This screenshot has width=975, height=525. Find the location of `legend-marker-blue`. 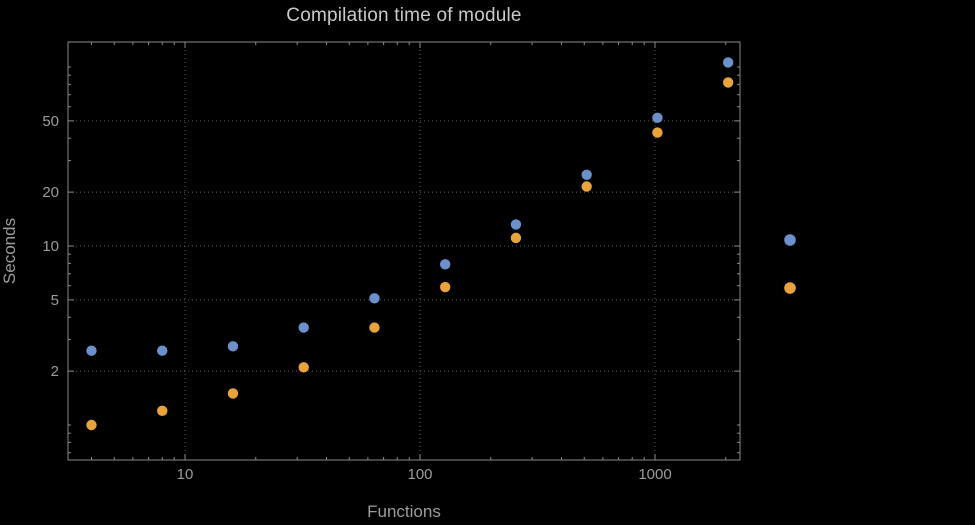

legend-marker-blue is located at coordinates (790, 240).